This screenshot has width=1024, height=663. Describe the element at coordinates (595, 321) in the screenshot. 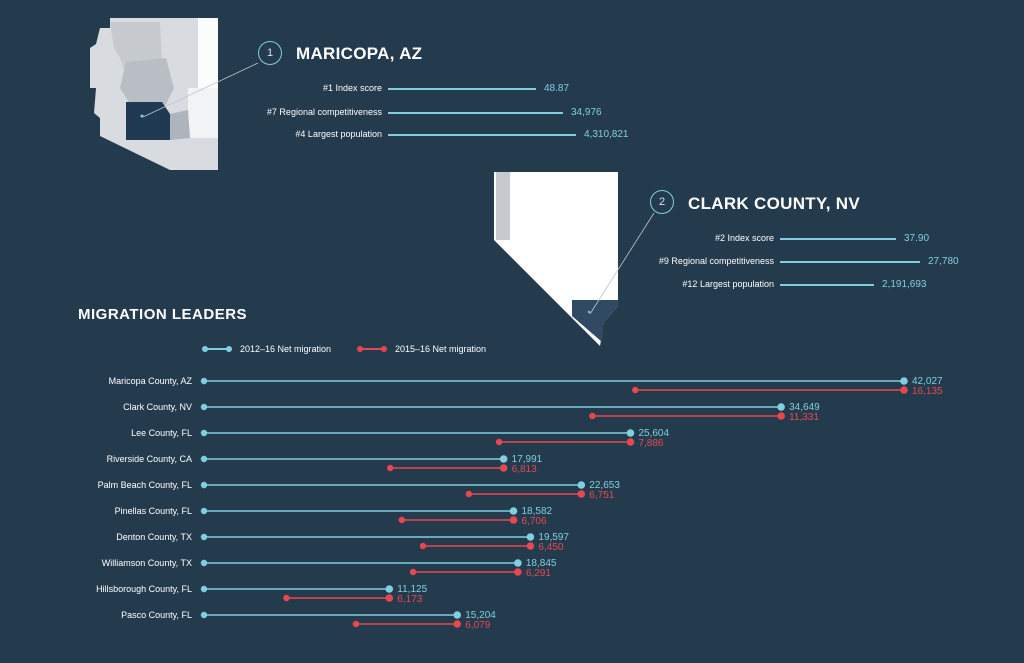

I see `clark-county` at that location.